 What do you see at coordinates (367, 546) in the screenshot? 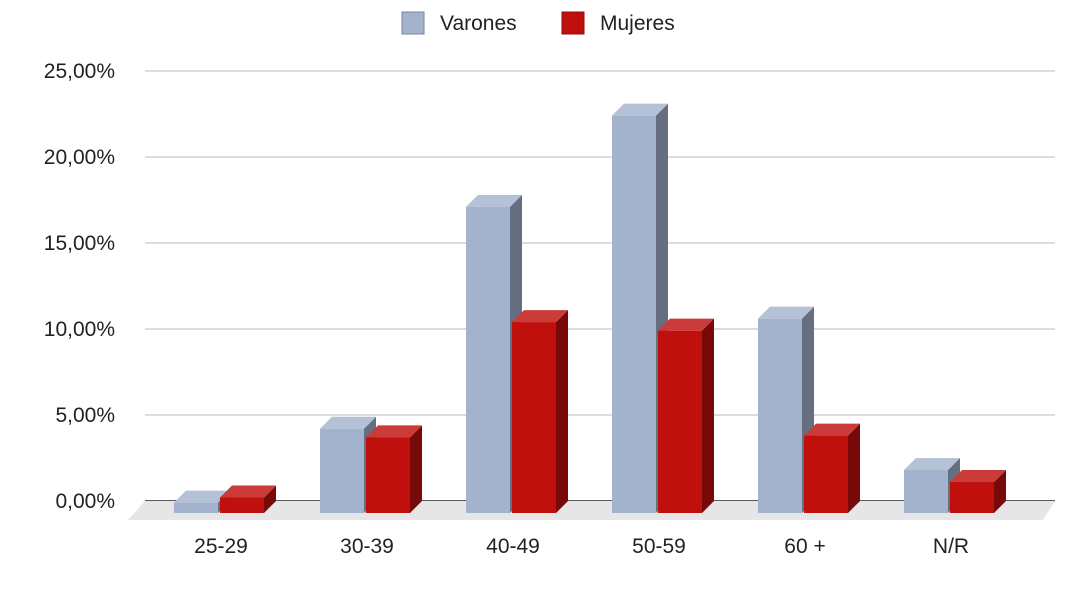
I see `x-tick-label: 30-39` at bounding box center [367, 546].